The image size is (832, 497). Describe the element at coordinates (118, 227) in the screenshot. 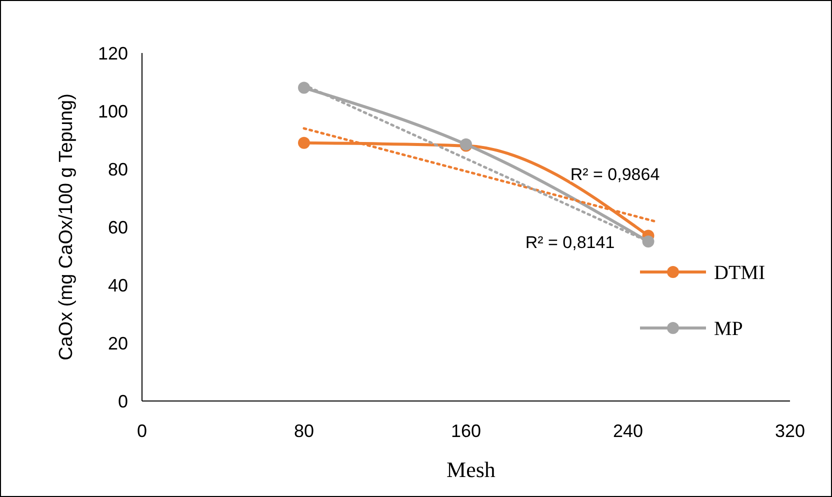

I see `y-tick-label: 60` at that location.